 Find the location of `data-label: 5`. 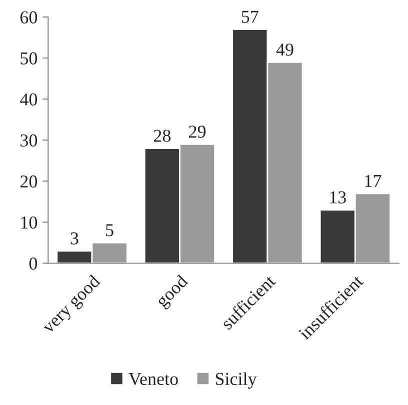

data-label: 5 is located at coordinates (110, 230).